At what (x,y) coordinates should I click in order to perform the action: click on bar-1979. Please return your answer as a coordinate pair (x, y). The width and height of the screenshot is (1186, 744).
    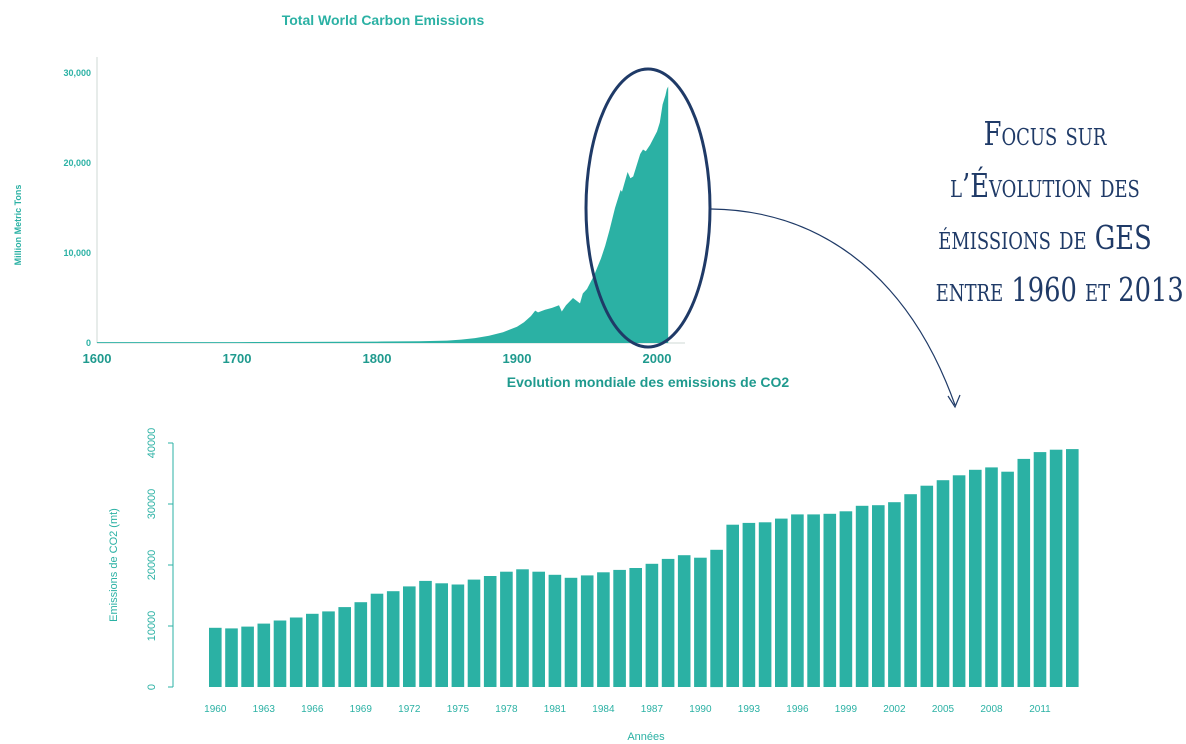
    Looking at the image, I should click on (522, 628).